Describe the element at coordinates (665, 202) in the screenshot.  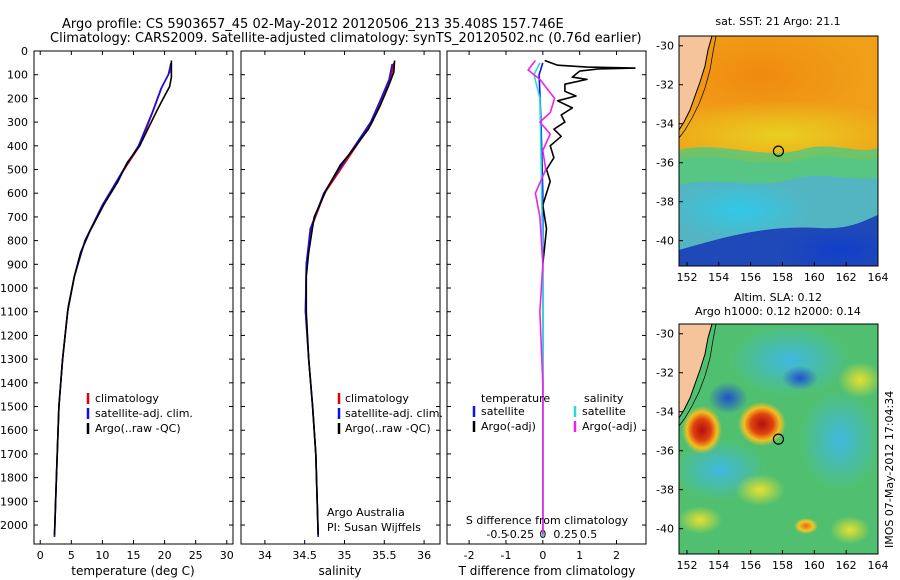
I see `sst-y-tick-label: -38` at that location.